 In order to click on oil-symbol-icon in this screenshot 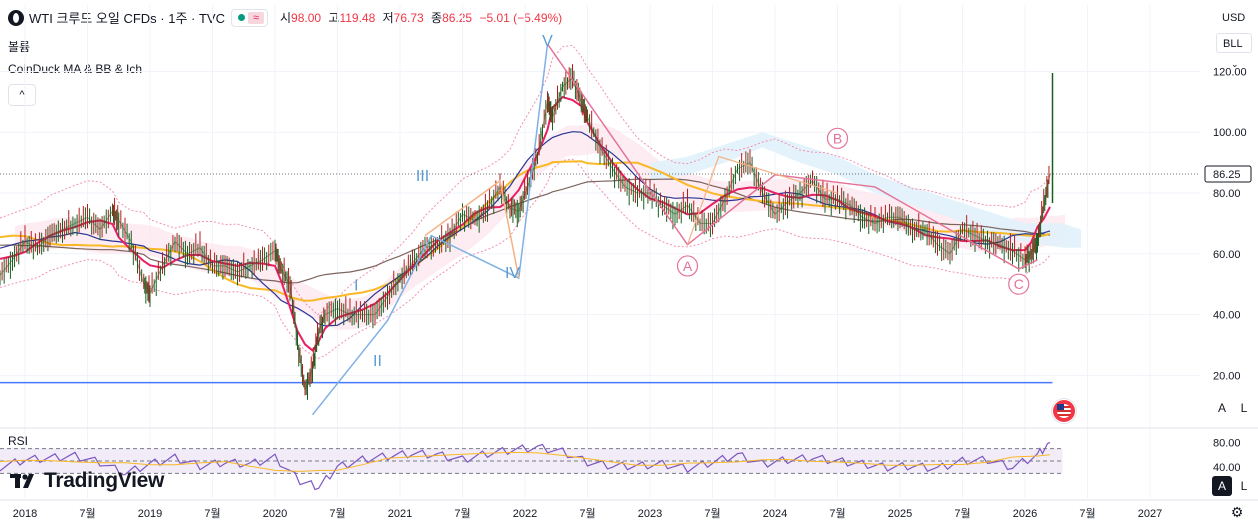, I will do `click(16, 17)`.